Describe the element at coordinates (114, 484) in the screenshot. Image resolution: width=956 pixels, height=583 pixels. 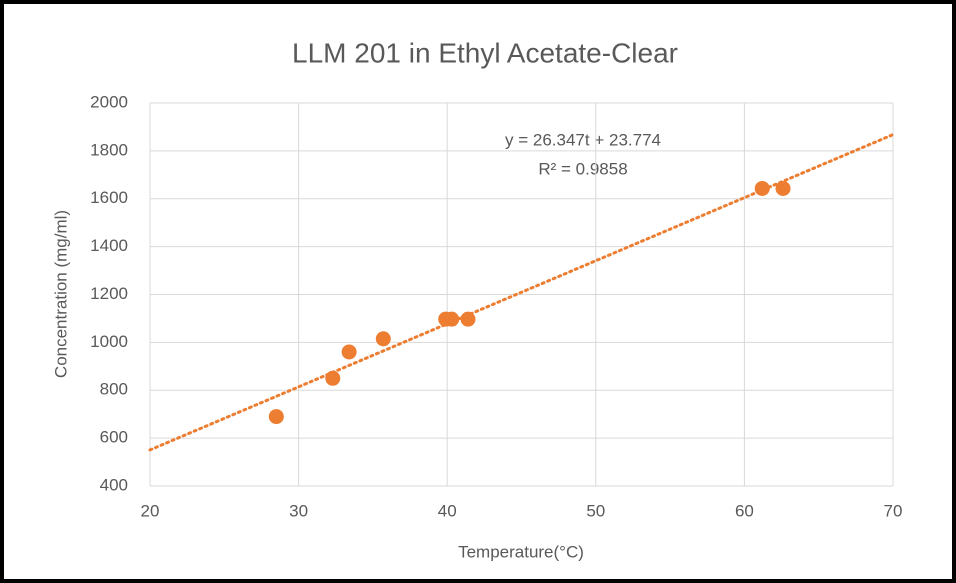
I see `y-tick-label: 400` at that location.